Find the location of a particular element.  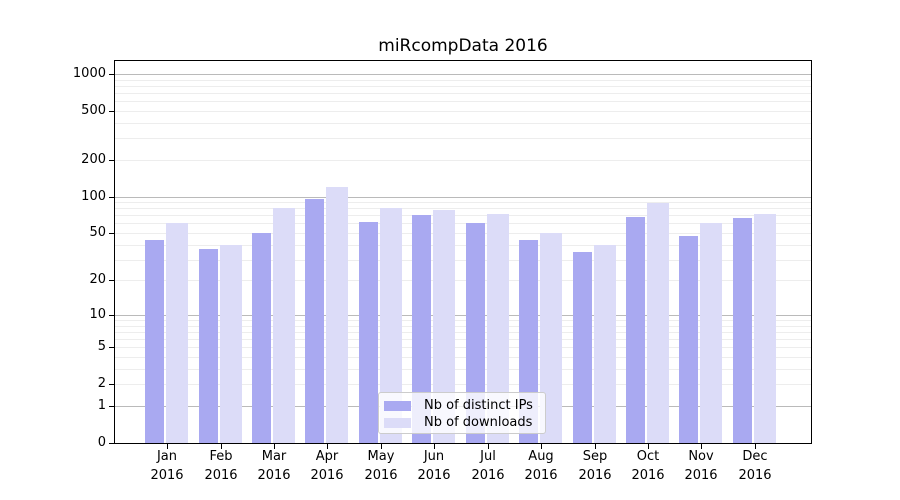

x-tick-label: Mar 2016 is located at coordinates (274, 466).